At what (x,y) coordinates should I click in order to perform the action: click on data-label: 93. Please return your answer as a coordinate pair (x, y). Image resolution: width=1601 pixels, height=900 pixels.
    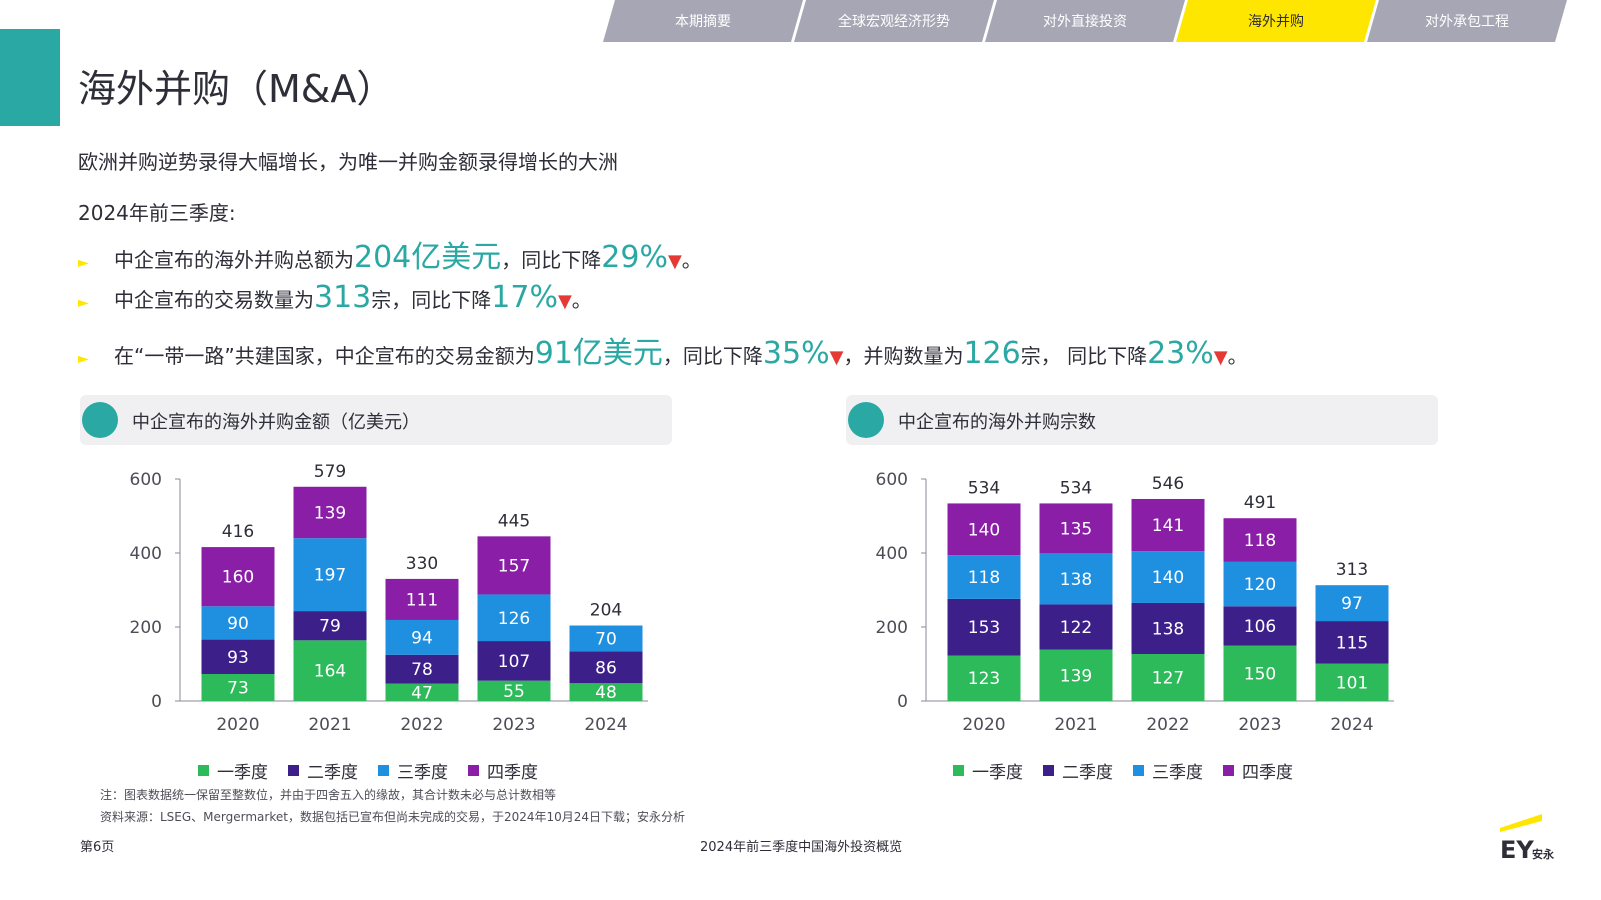
    Looking at the image, I should click on (238, 658).